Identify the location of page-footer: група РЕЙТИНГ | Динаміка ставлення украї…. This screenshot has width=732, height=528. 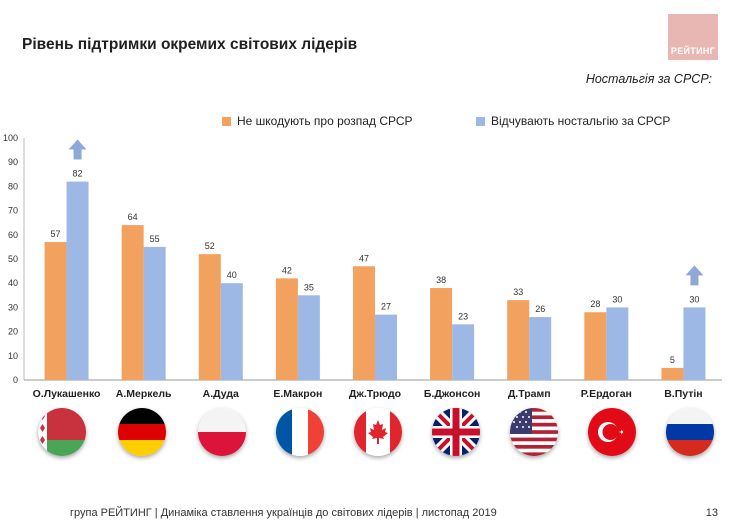
(283, 513).